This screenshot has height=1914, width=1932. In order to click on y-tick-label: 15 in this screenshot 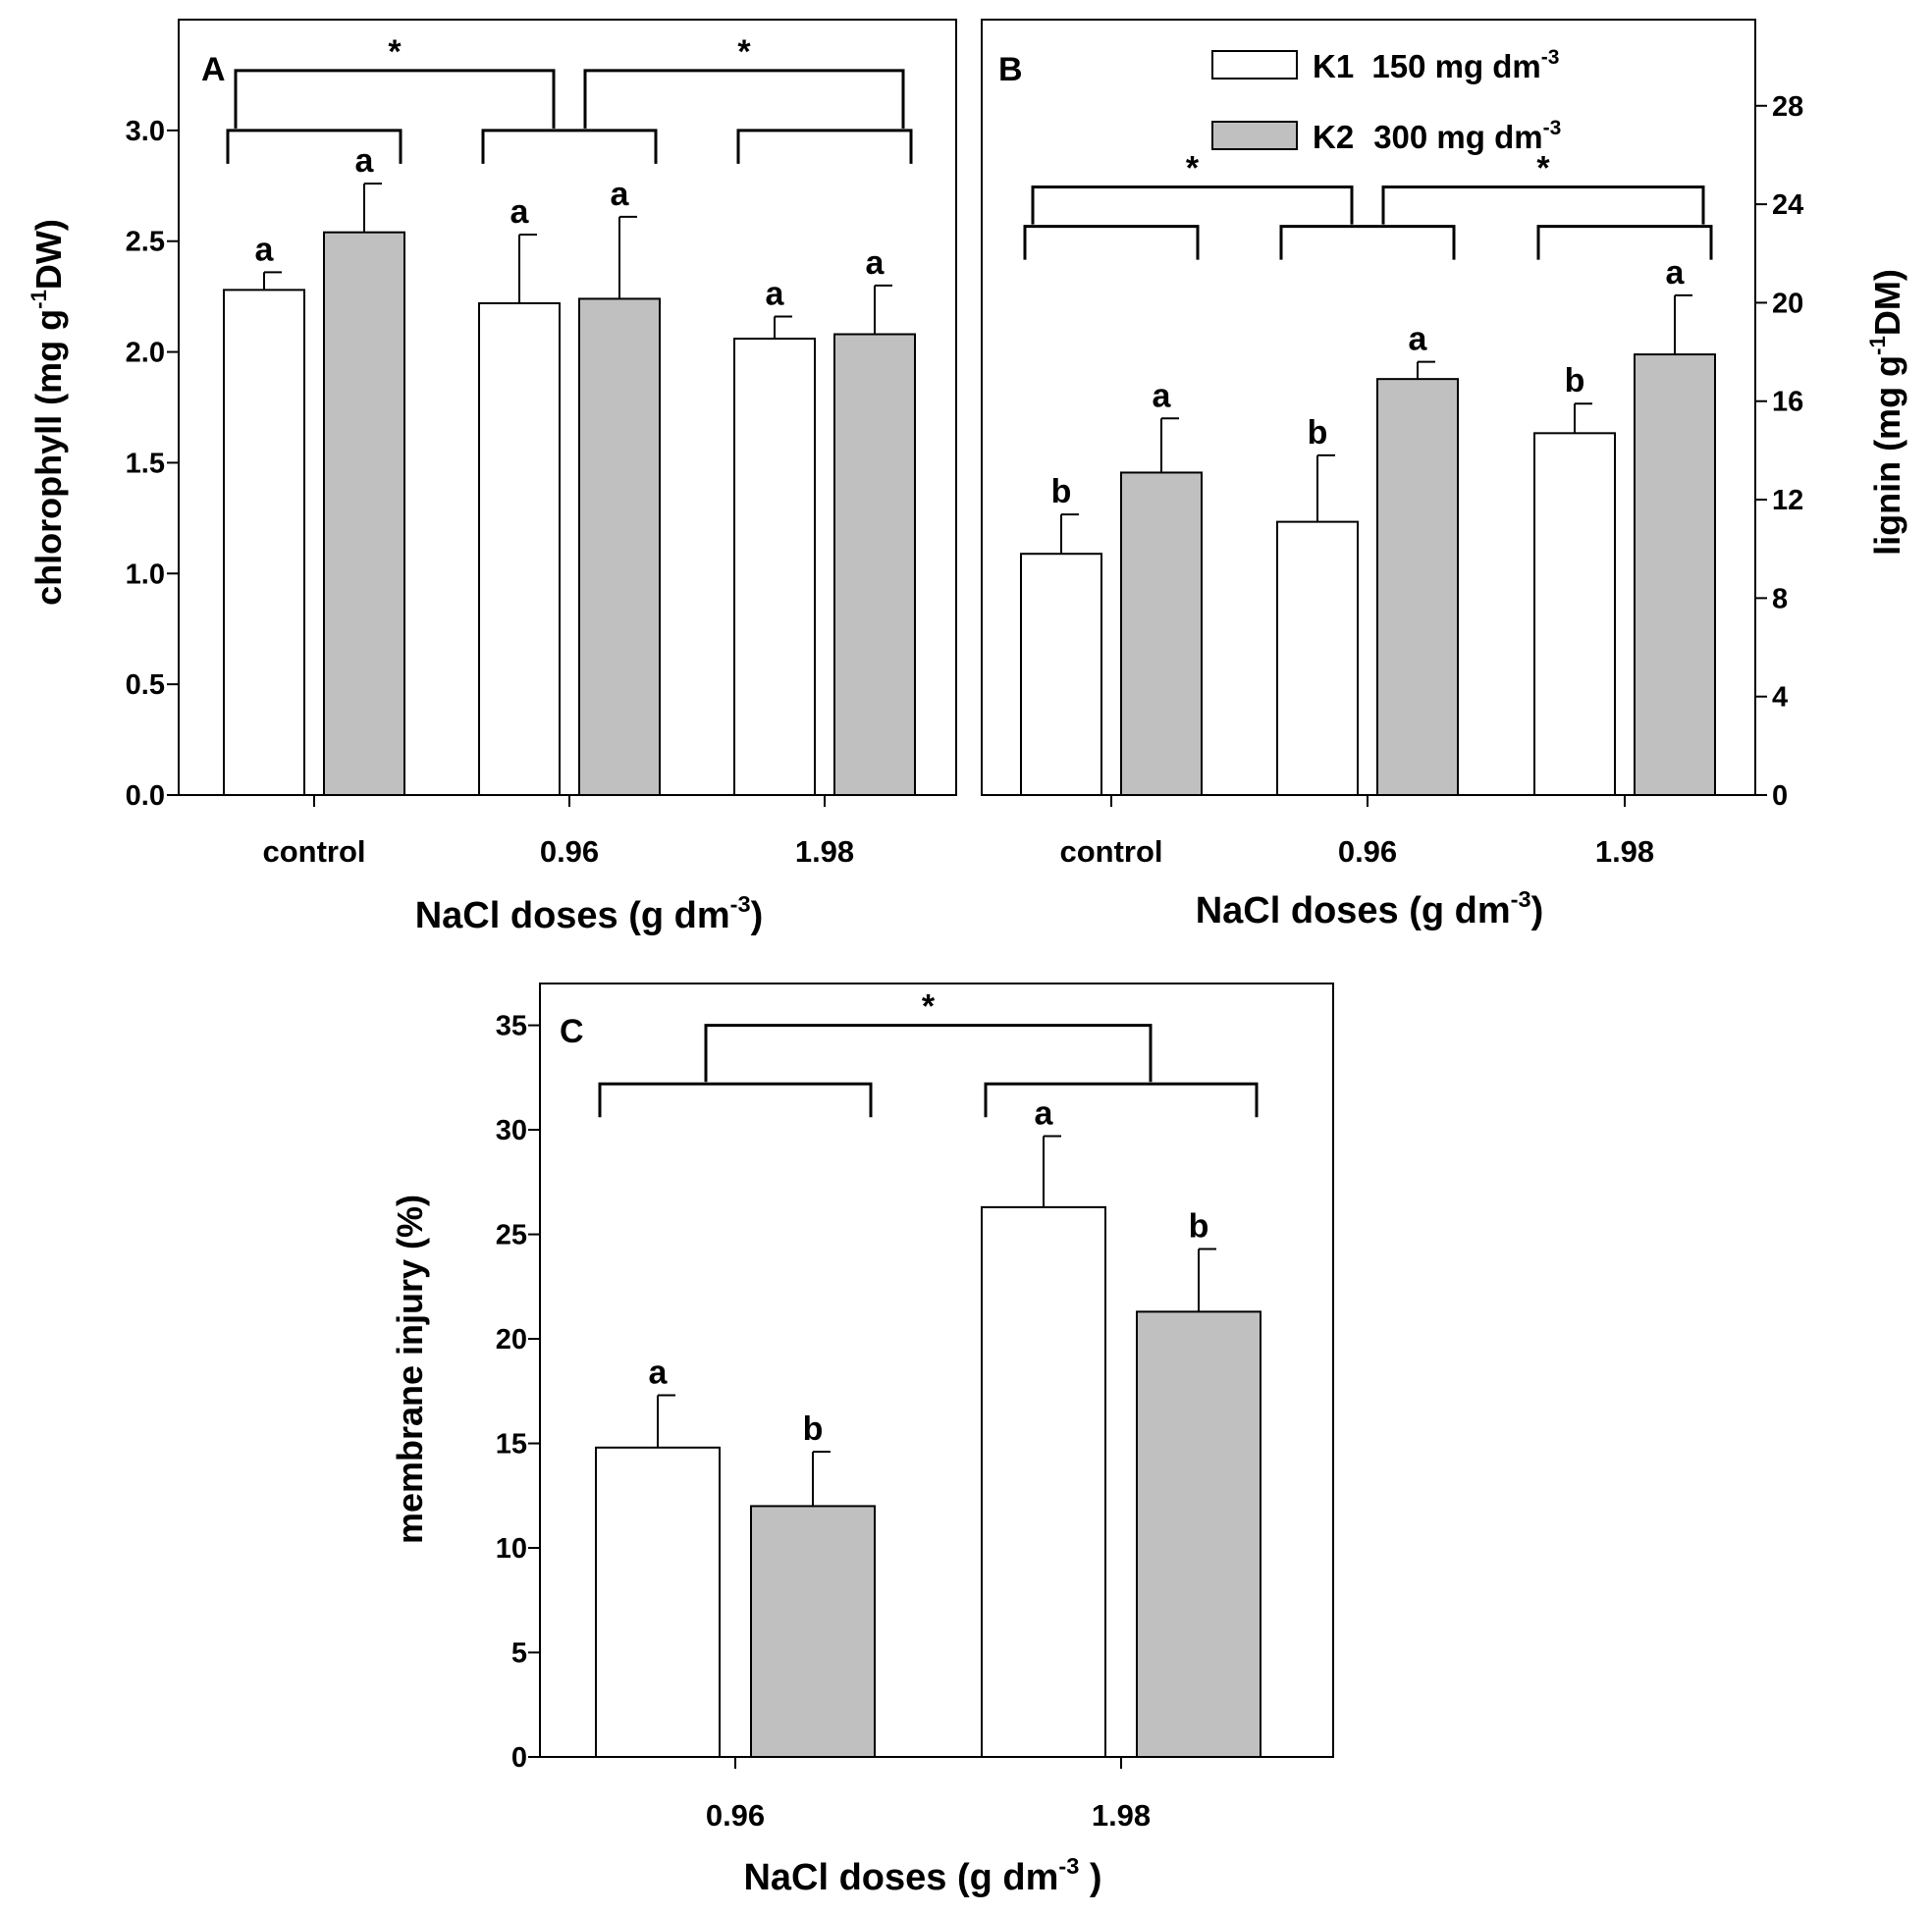, I will do `click(511, 1445)`.